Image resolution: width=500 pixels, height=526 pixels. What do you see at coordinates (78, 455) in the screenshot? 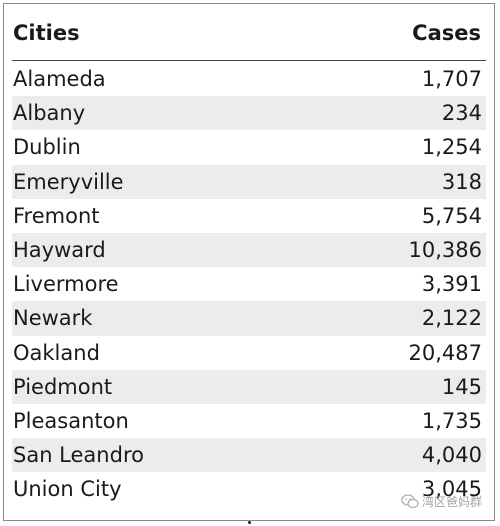
I see `city-cell: San Leandro` at bounding box center [78, 455].